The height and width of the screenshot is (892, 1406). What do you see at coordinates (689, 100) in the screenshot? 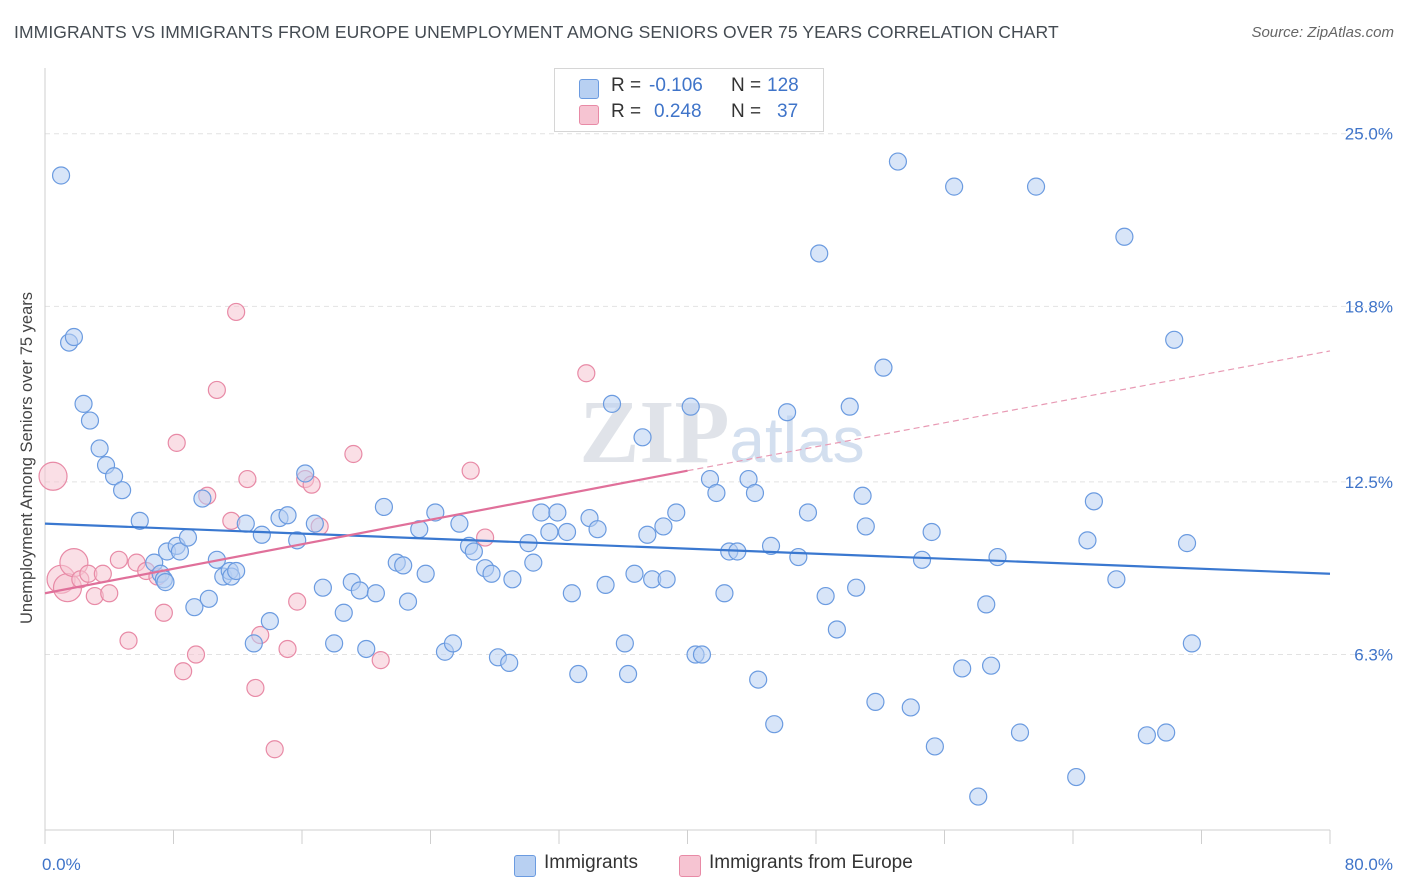
I see `correlation-legend: R = -0.106 N = 128 R = 0.248 N = 37` at bounding box center [689, 100].